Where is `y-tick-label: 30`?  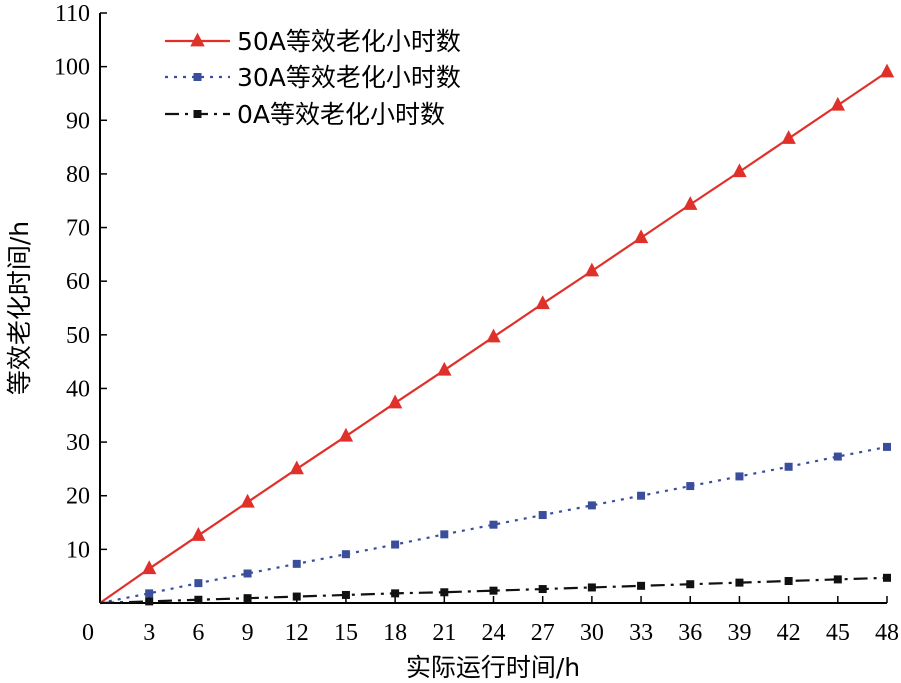
y-tick-label: 30 is located at coordinates (78, 443).